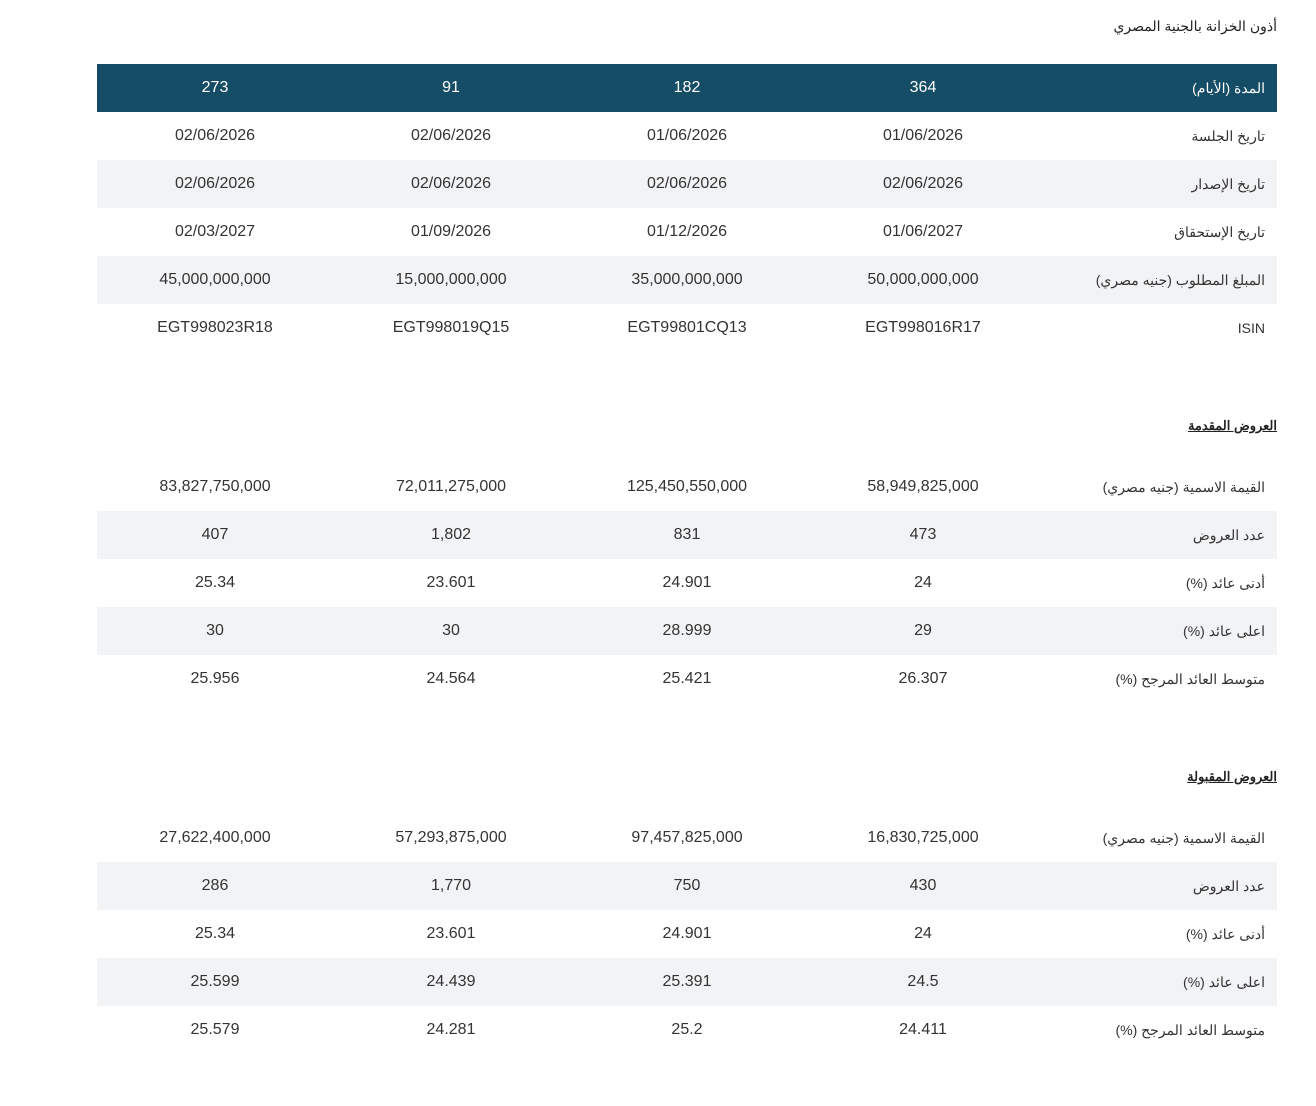 This screenshot has height=1106, width=1316. What do you see at coordinates (923, 280) in the screenshot?
I see `cell: 50,000,000,000` at bounding box center [923, 280].